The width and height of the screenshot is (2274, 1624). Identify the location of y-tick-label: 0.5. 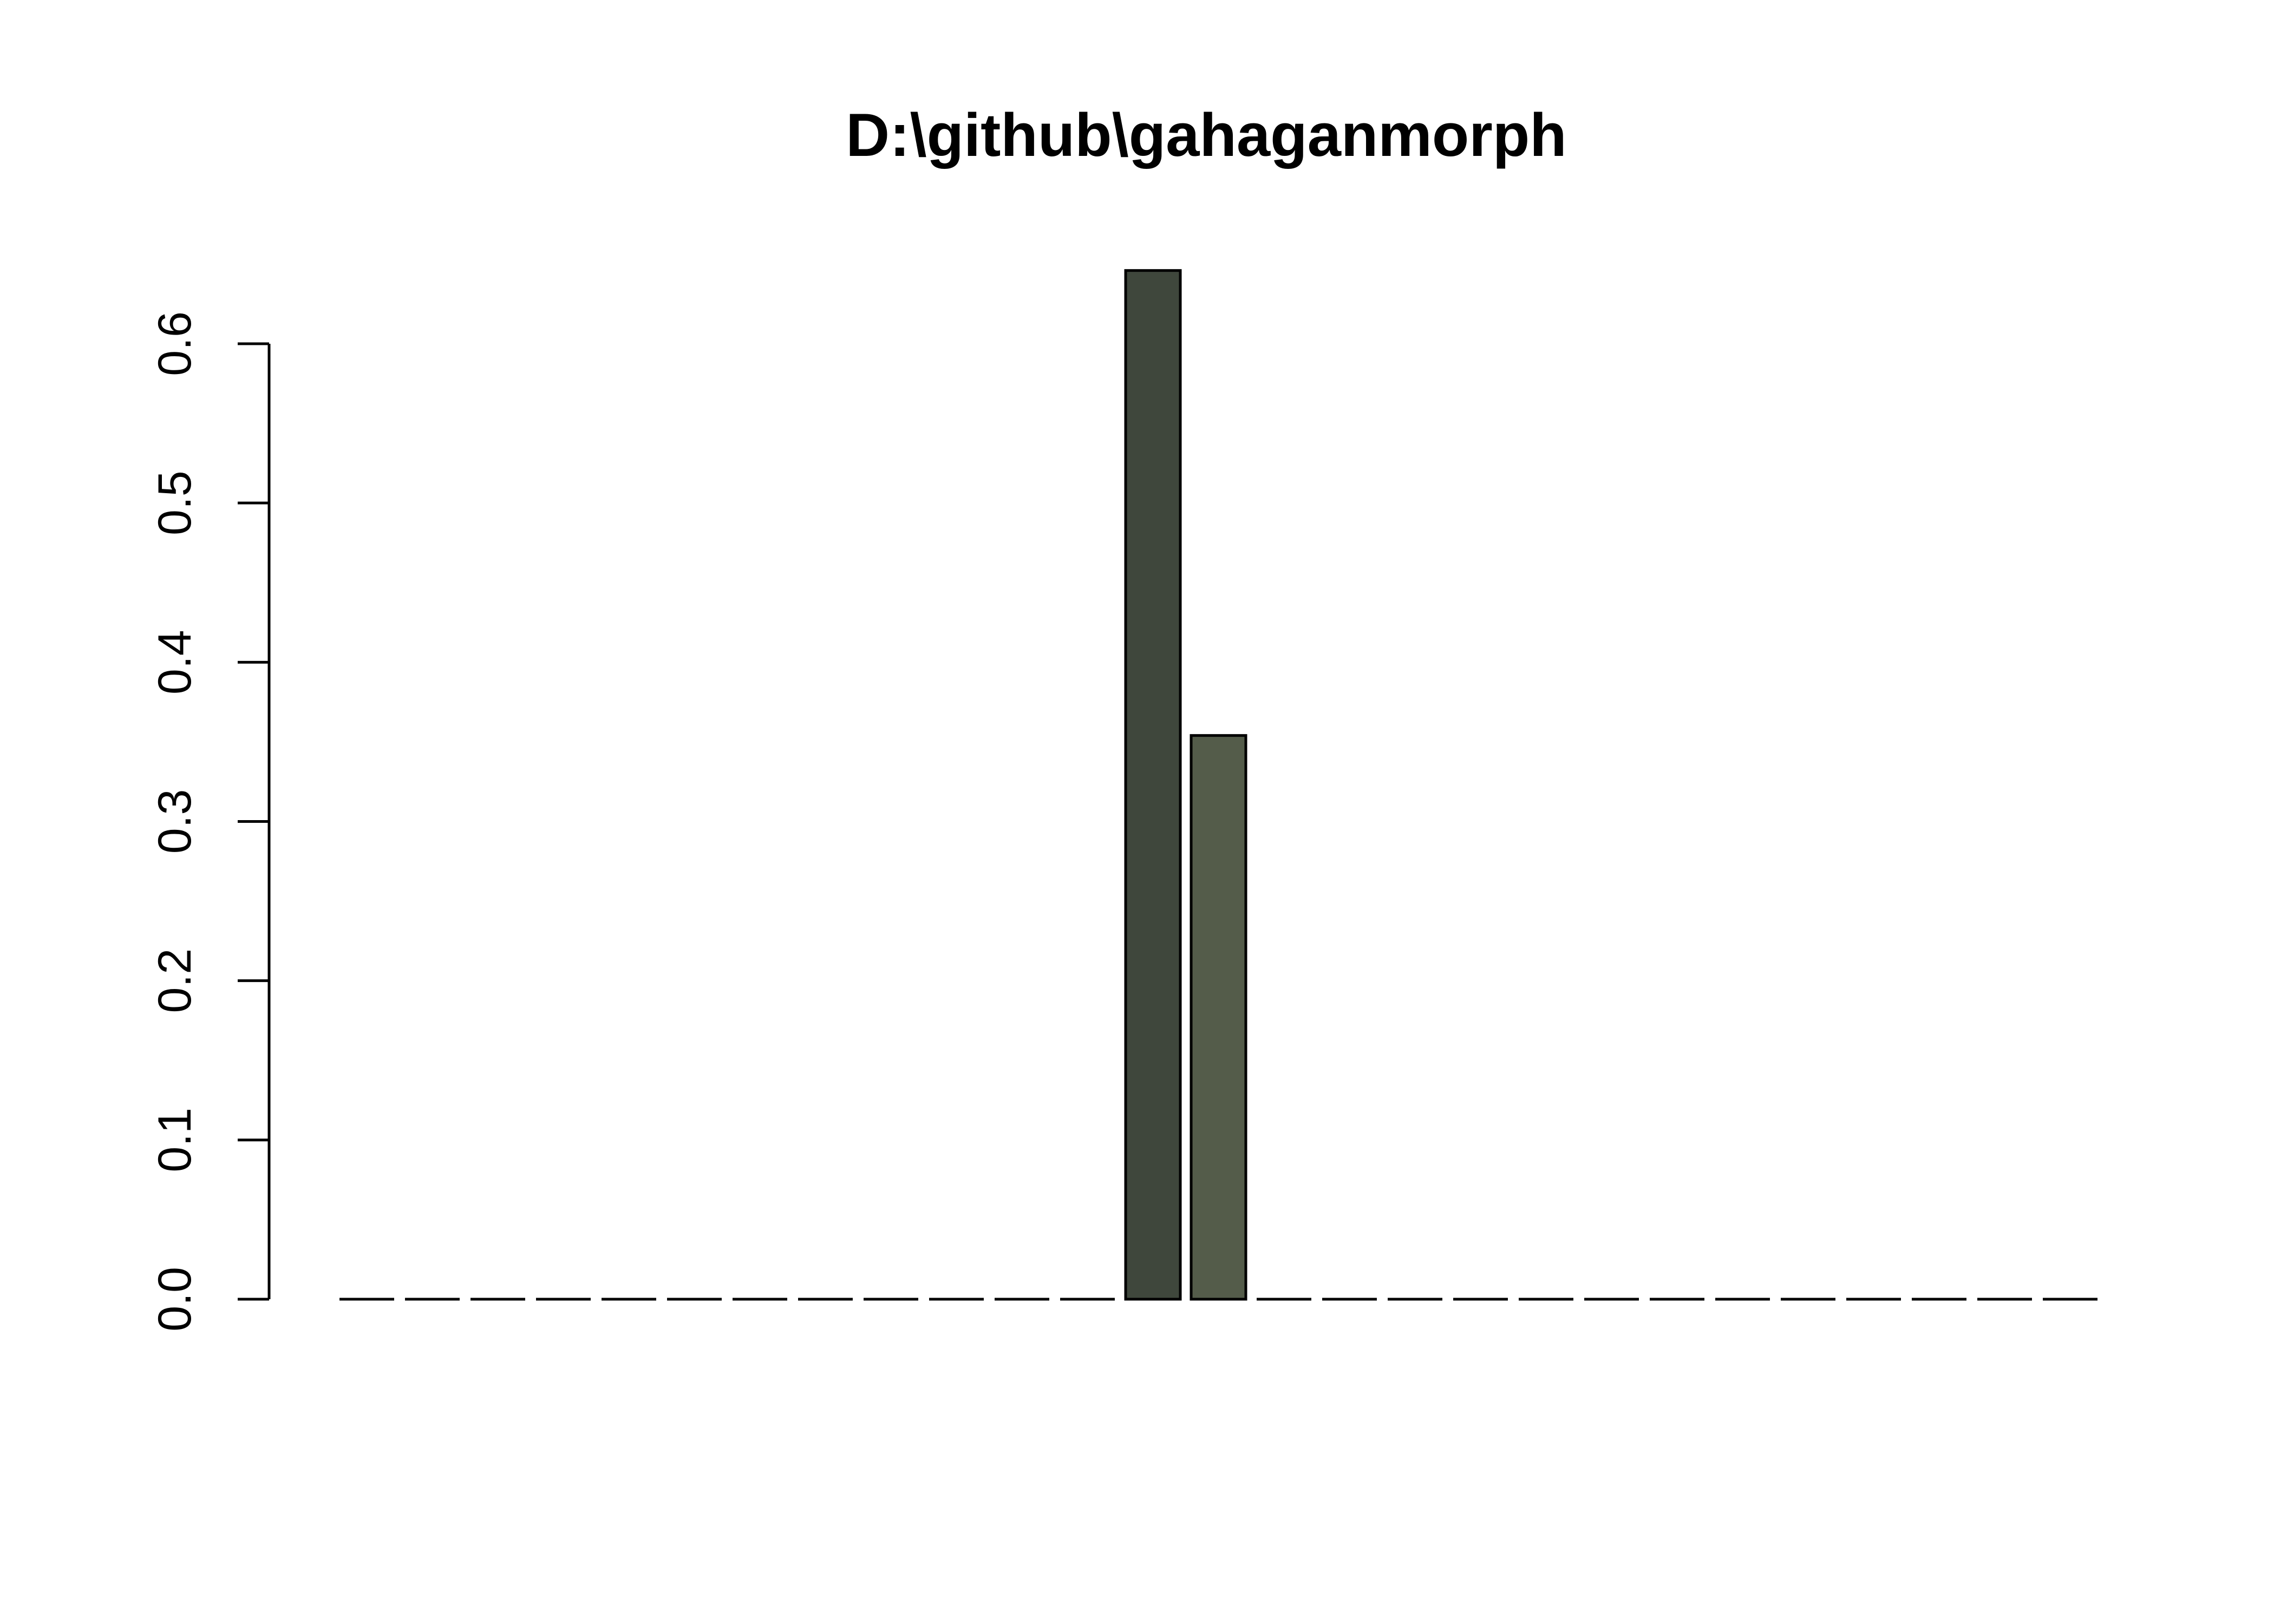
(175, 502).